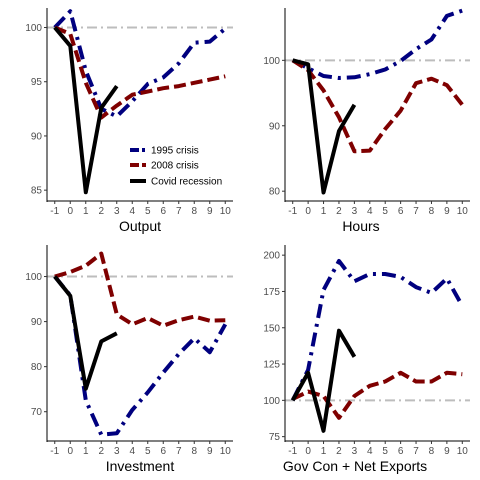  What do you see at coordinates (271, 292) in the screenshot?
I see `gov-con-net-exports-y-tick-label: 175` at bounding box center [271, 292].